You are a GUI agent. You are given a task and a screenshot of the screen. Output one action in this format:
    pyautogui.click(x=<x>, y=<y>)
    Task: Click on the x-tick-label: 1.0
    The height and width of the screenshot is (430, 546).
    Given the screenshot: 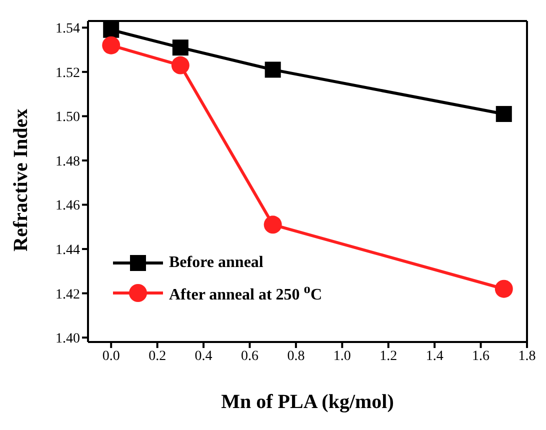 What is the action you would take?
    pyautogui.click(x=342, y=356)
    